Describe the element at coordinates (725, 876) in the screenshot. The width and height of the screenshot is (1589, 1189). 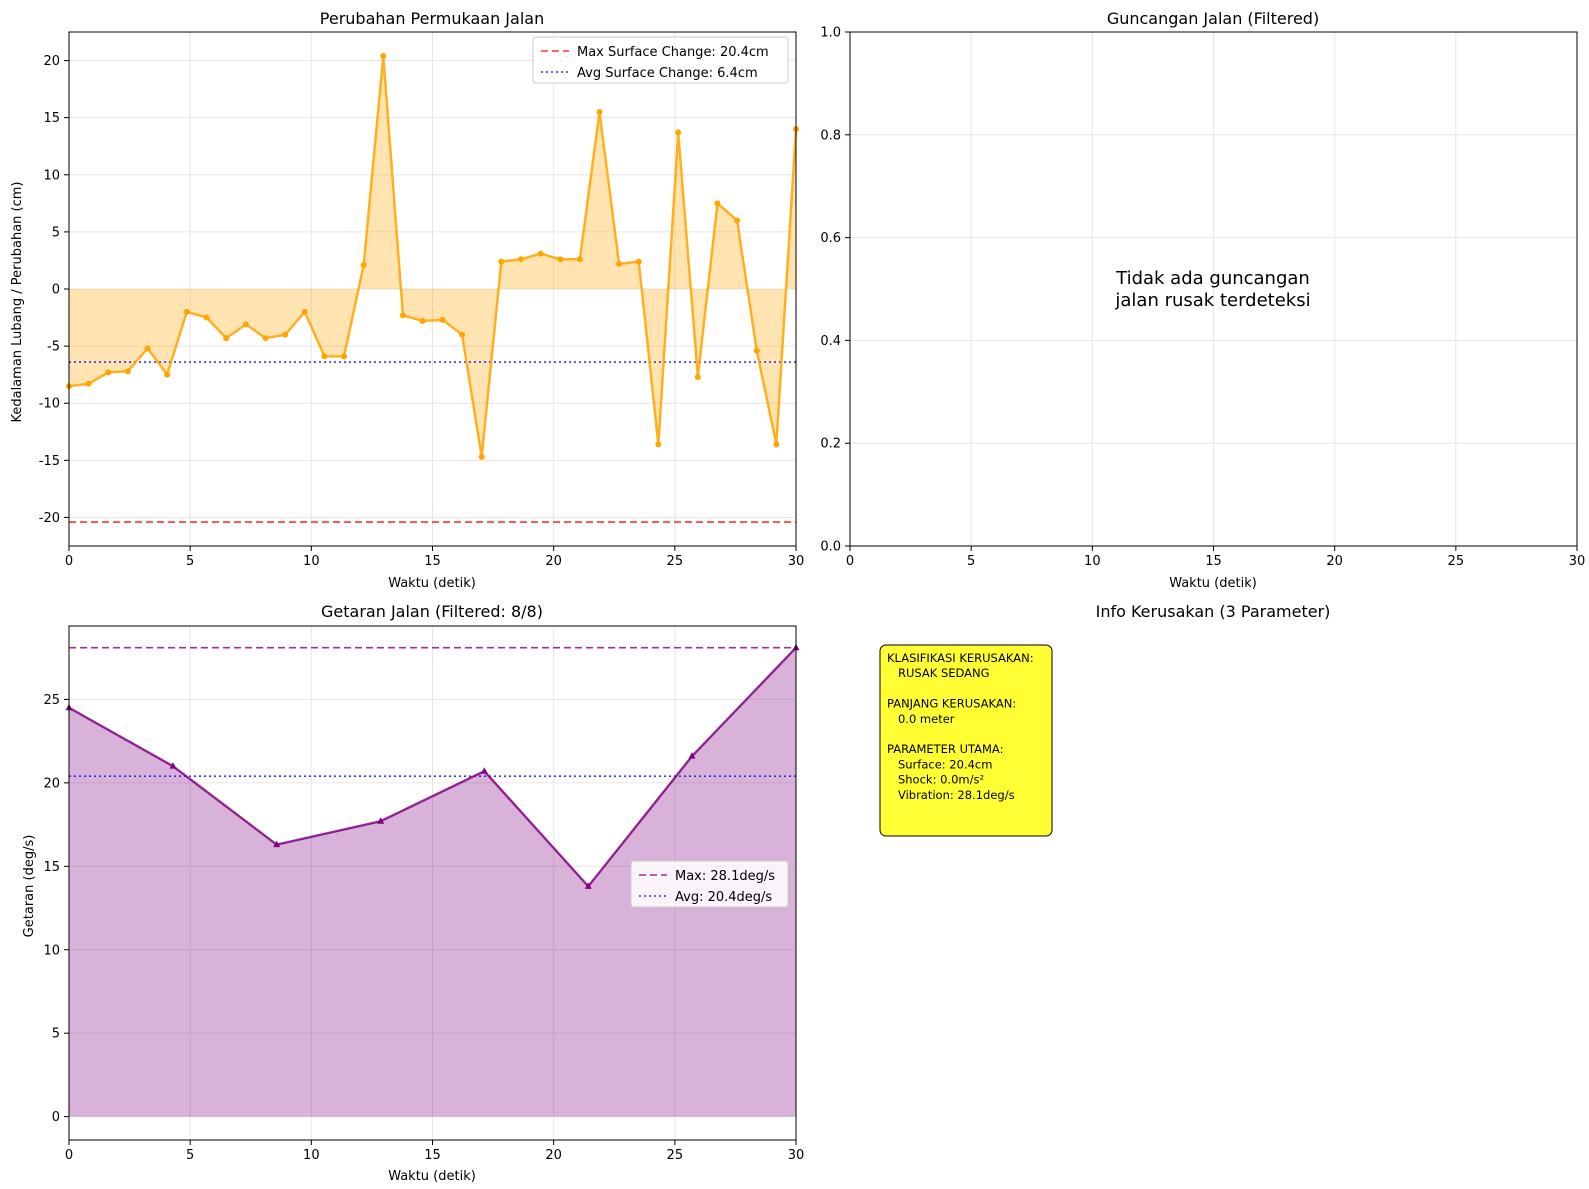
I see `vibration-legend-max-label: Max: 28.1deg/s` at that location.